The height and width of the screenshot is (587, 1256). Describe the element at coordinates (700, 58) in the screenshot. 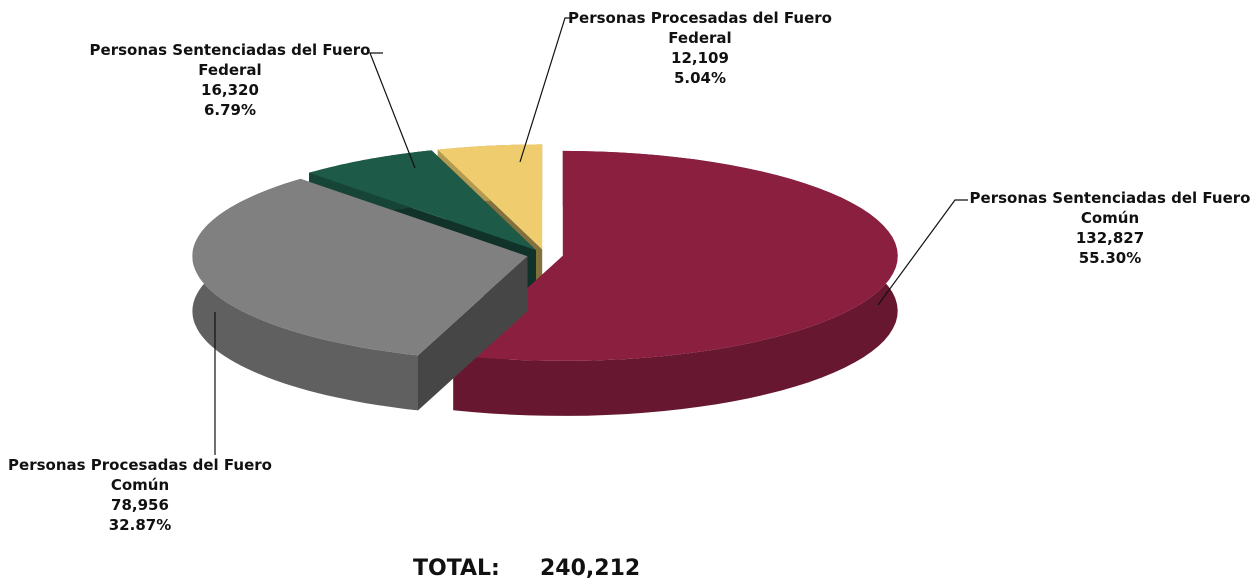

I see `value-label: 12,109` at that location.